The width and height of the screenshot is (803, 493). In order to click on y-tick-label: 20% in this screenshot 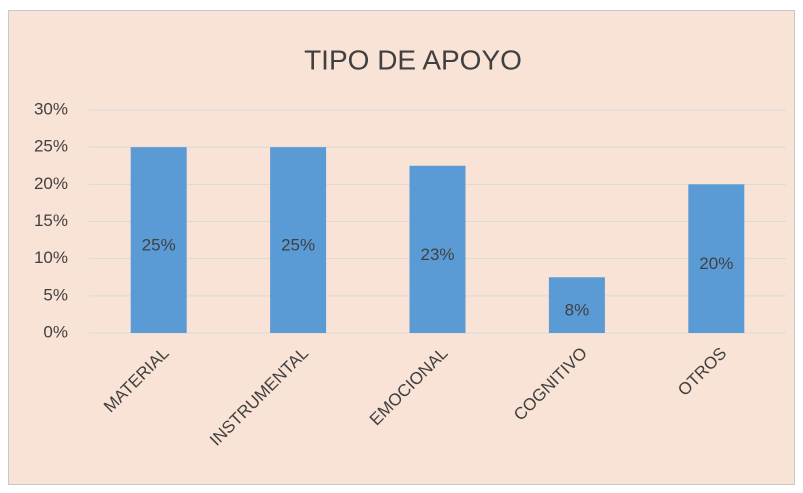, I will do `click(51, 183)`.